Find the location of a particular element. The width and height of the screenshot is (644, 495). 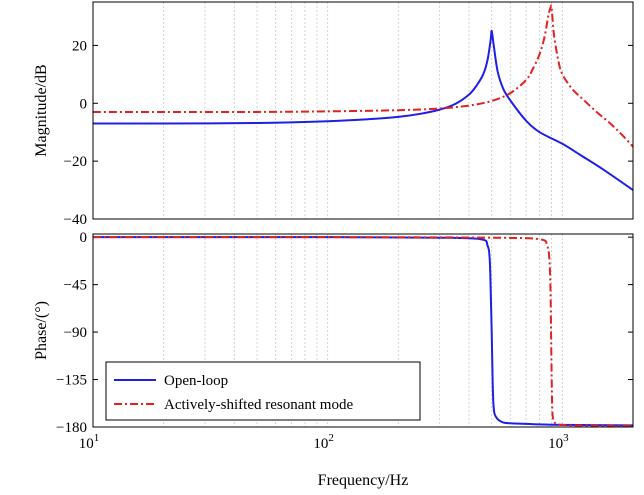

y-tick-label: −45 is located at coordinates (75, 286).